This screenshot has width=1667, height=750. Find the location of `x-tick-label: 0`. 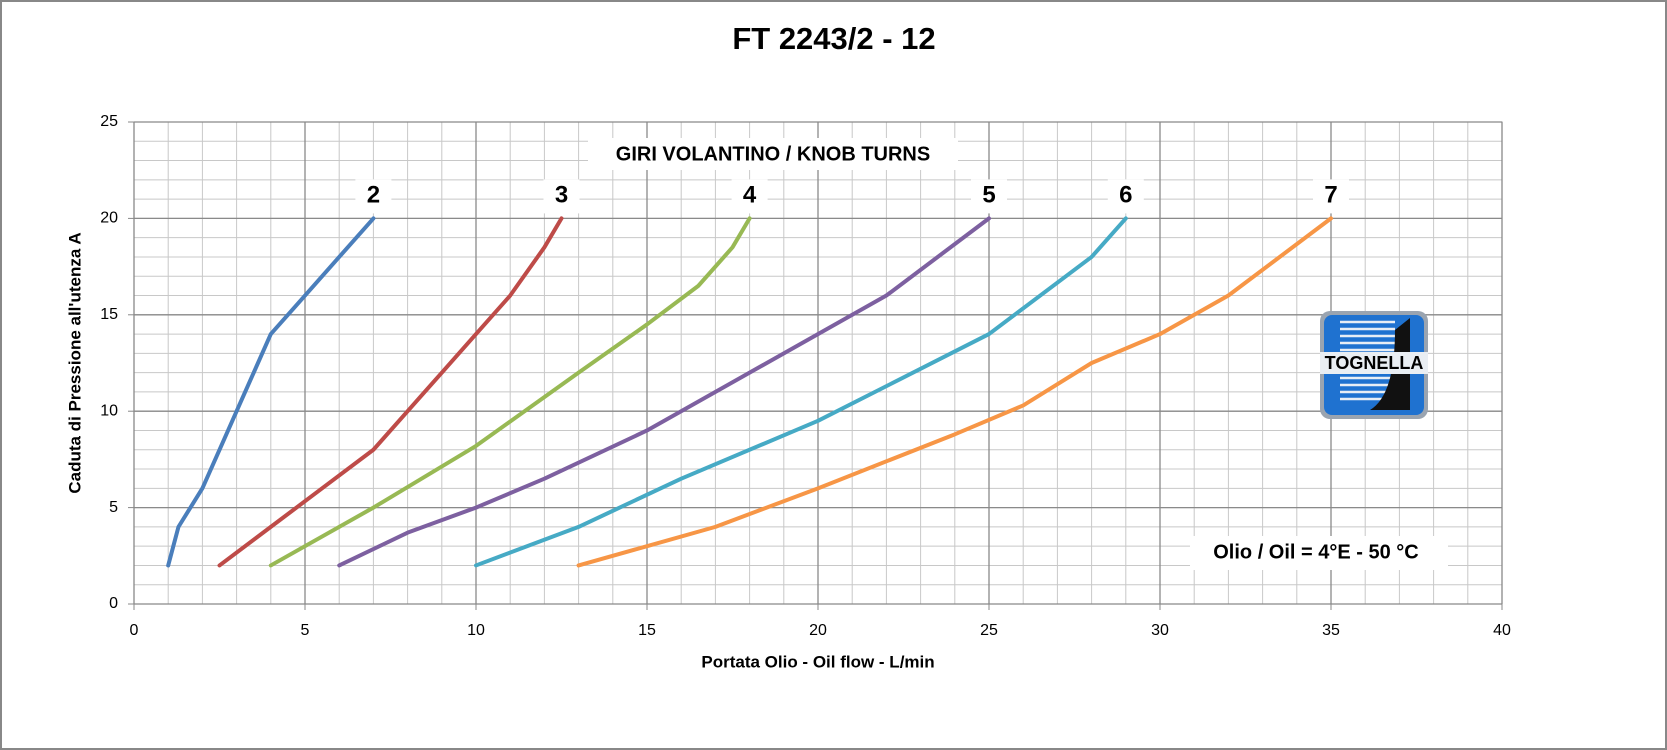

x-tick-label: 0 is located at coordinates (134, 630).